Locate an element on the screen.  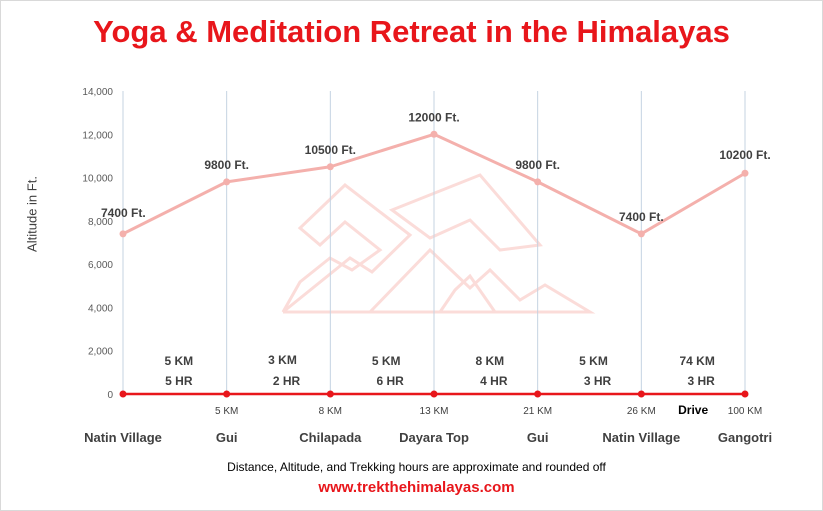
place-label: Gangotri is located at coordinates (745, 437).